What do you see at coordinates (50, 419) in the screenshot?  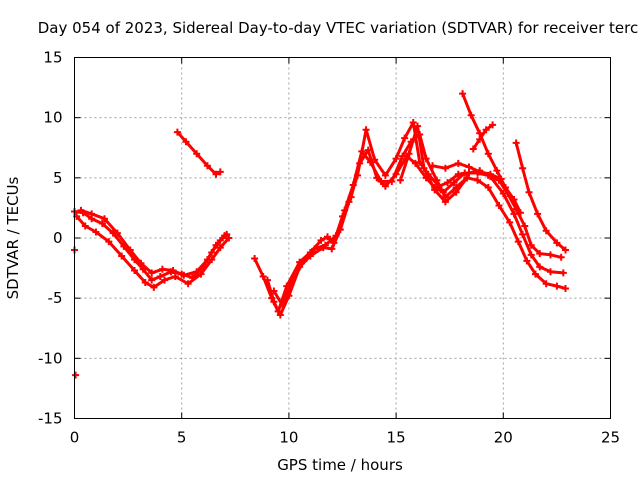 I see `y-tick-label: -15` at bounding box center [50, 419].